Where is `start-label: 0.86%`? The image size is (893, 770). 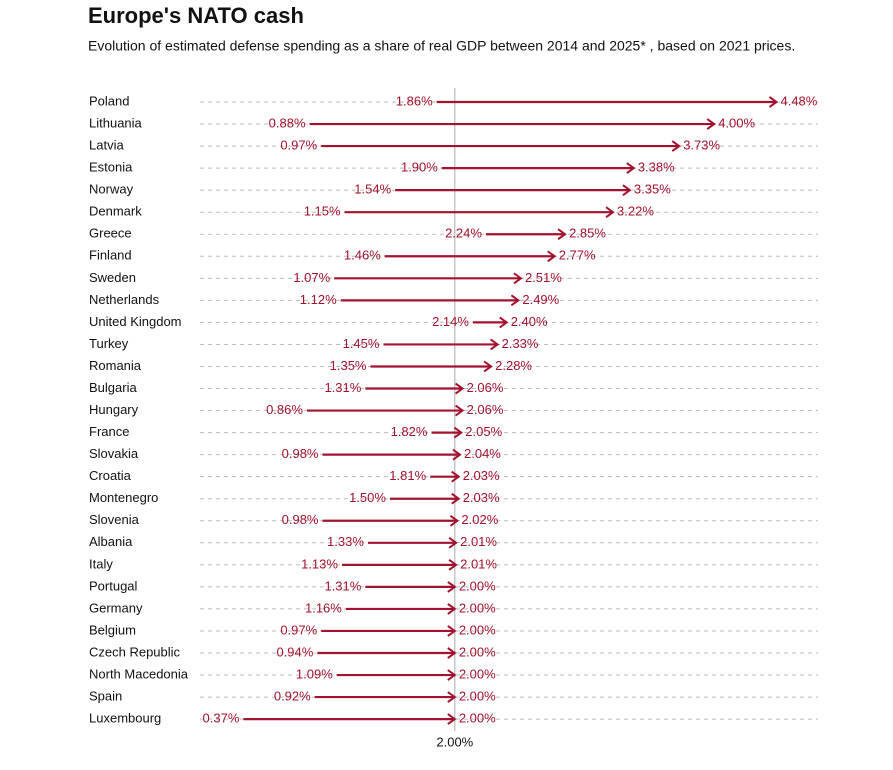 start-label: 0.86% is located at coordinates (284, 409).